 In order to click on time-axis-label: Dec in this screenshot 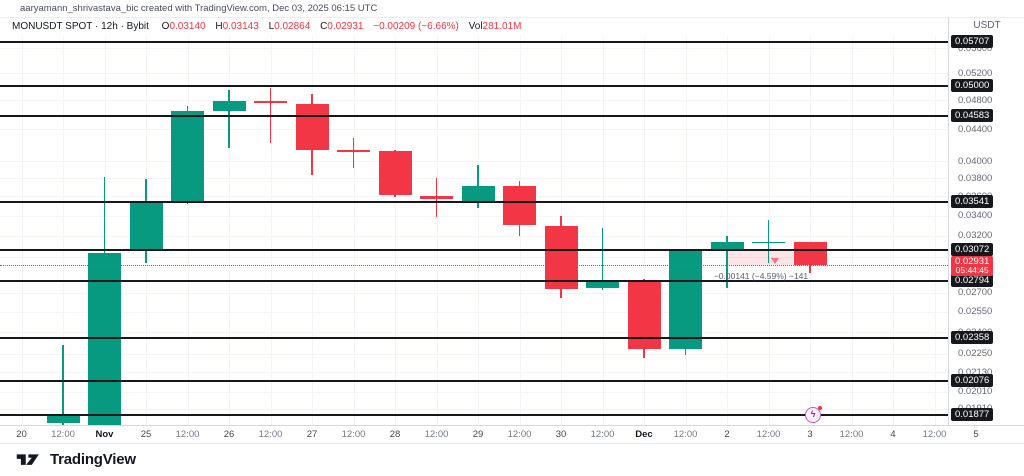, I will do `click(644, 434)`.